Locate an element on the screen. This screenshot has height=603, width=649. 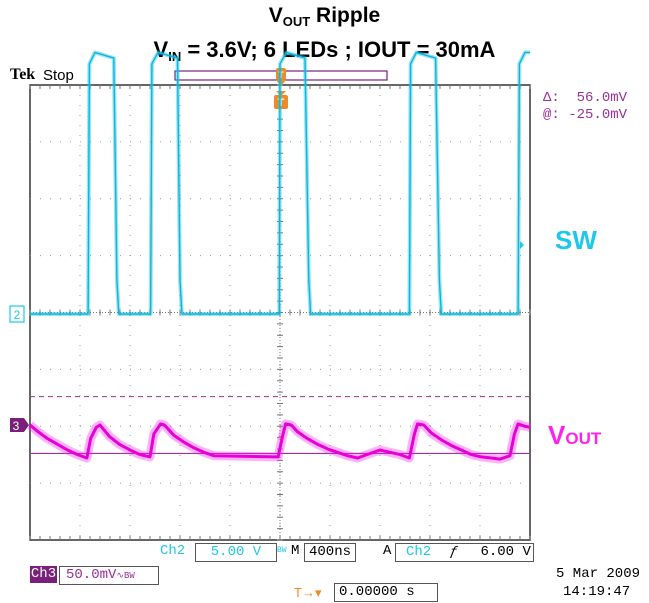
trigger-settings: Ch2 ƒ 6.00 V is located at coordinates (464, 552).